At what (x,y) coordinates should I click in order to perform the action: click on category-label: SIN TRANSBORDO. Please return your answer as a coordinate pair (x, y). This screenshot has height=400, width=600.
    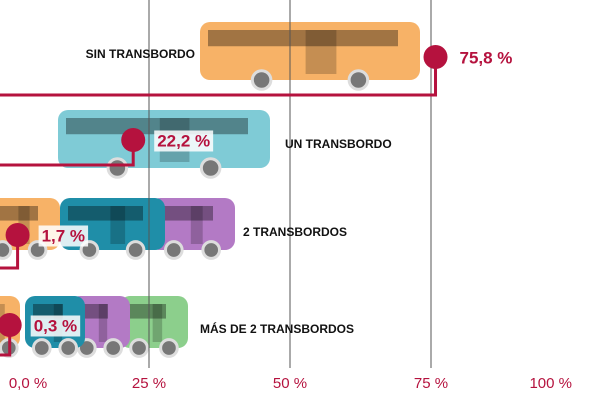
    Looking at the image, I should click on (140, 54).